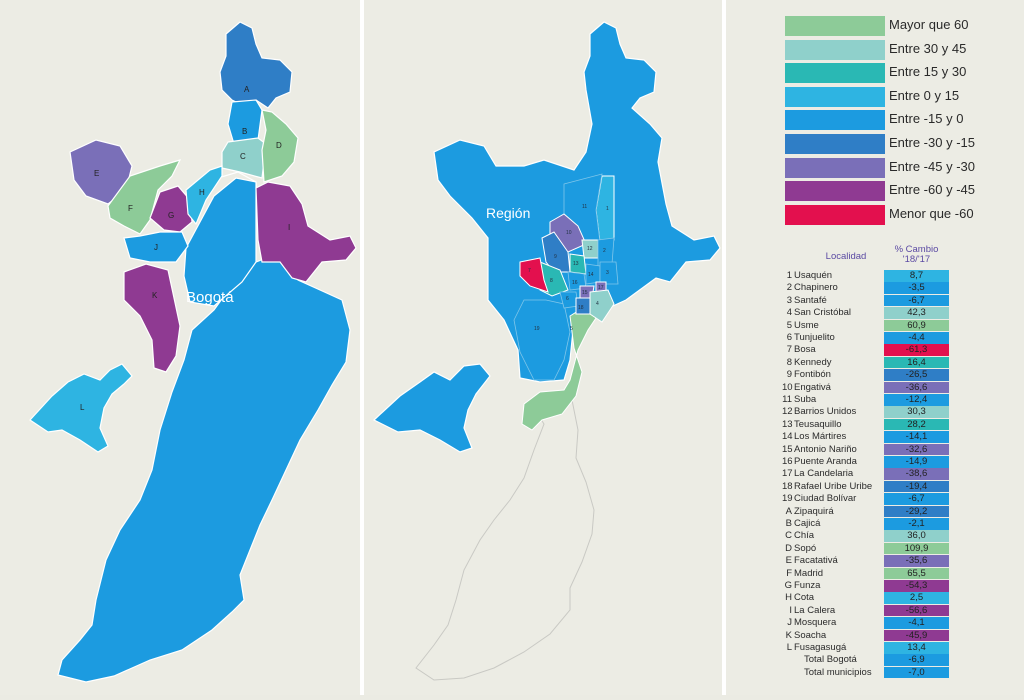  What do you see at coordinates (903, 362) in the screenshot?
I see `table-row: 8 Kennedy 16,4` at bounding box center [903, 362].